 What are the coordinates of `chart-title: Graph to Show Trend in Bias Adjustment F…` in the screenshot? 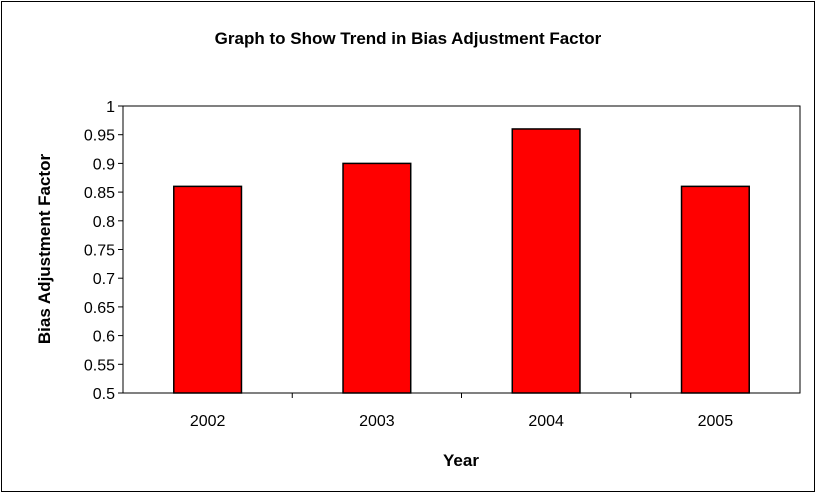 It's located at (408, 38).